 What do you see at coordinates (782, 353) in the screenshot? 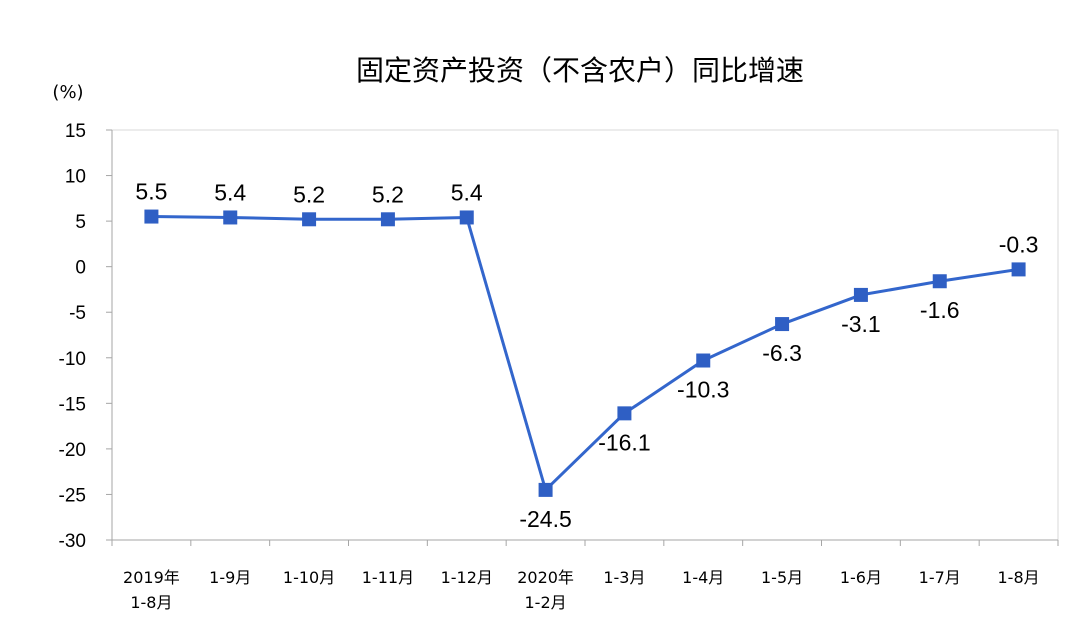
I see `data-label: -6.3` at bounding box center [782, 353].